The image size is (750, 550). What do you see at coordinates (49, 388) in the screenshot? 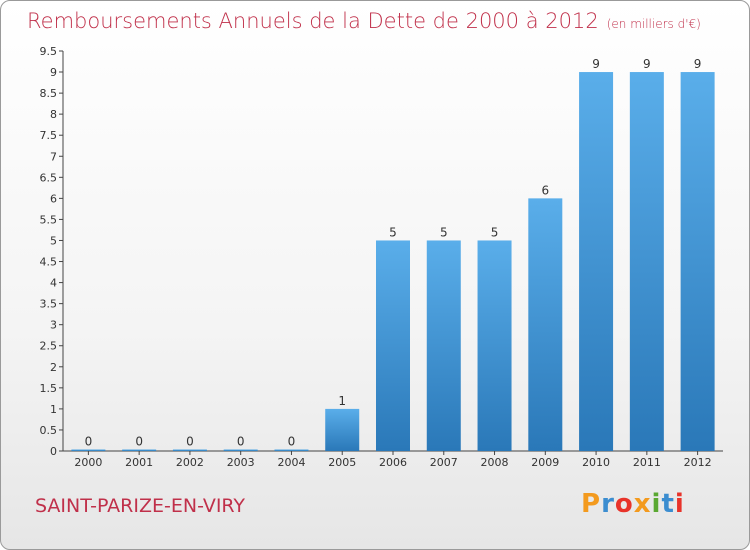
I see `y-tick-label: 1.5` at bounding box center [49, 388].